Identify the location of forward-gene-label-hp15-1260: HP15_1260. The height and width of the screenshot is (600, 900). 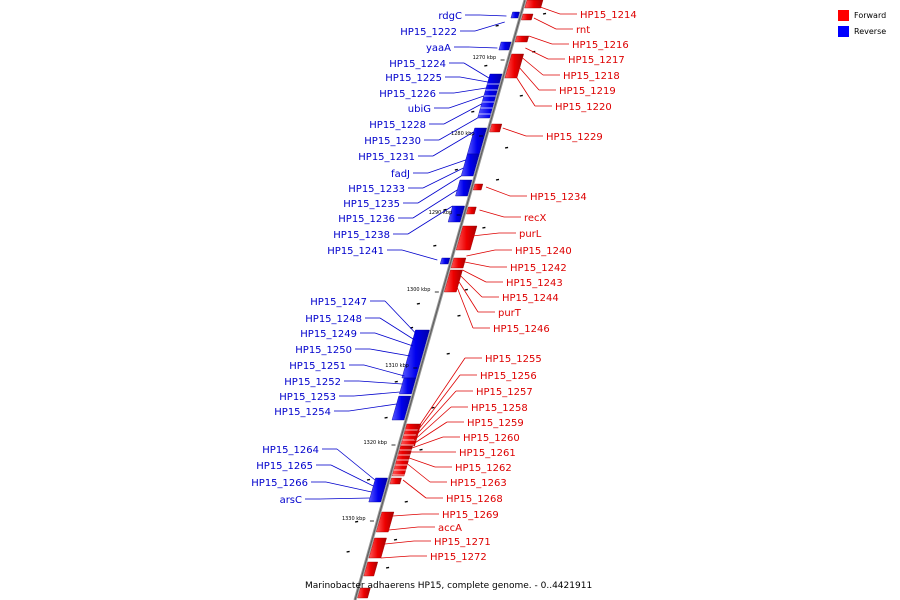
(491, 438).